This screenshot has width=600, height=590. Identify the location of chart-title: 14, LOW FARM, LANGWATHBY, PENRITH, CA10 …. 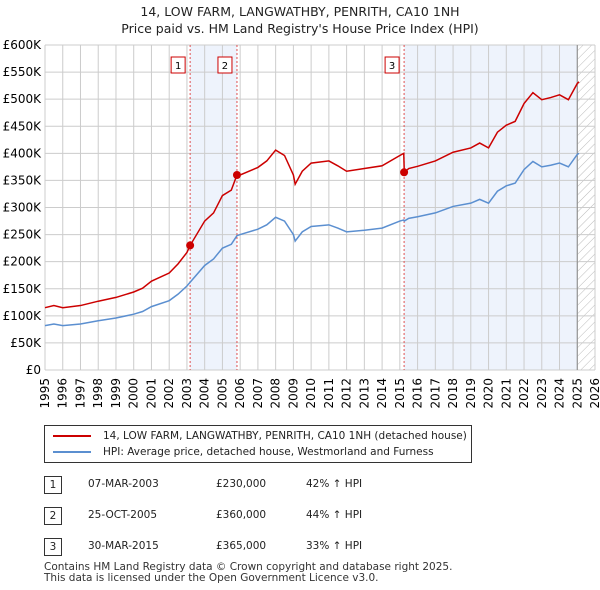
(300, 11).